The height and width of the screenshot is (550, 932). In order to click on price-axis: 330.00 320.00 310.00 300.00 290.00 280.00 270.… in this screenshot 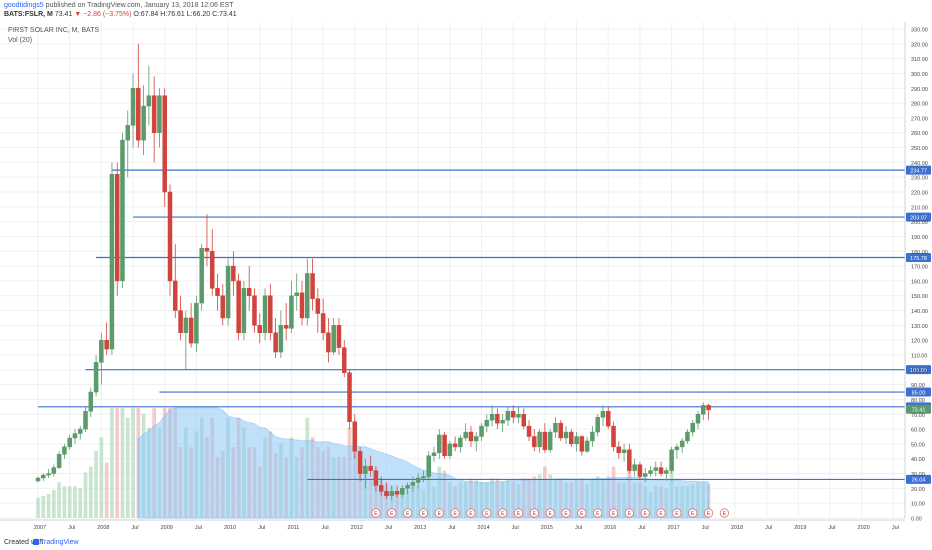, I will do `click(916, 272)`.